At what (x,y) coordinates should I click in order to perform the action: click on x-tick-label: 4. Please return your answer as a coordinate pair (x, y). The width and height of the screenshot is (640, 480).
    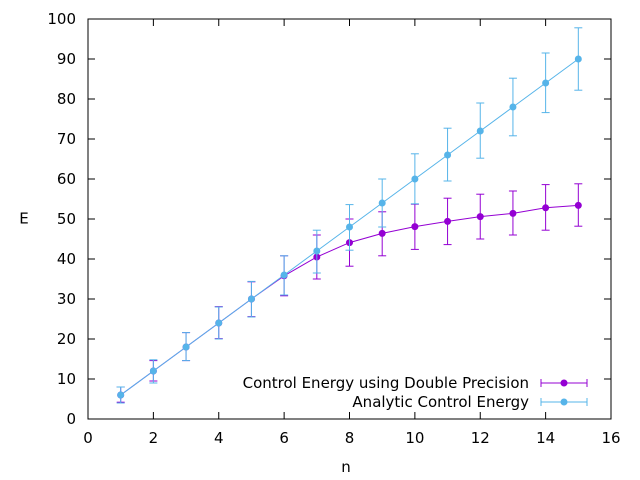
    Looking at the image, I should click on (219, 438).